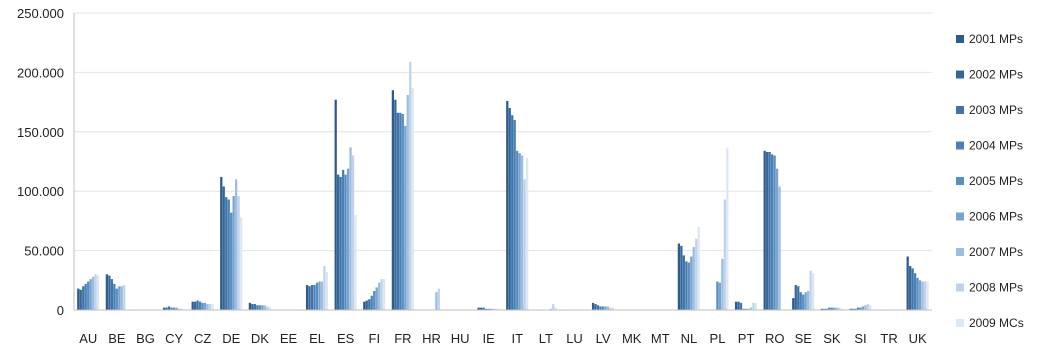 The width and height of the screenshot is (1044, 348). Describe the element at coordinates (40, 132) in the screenshot. I see `y-tick-label: 150.000` at that location.